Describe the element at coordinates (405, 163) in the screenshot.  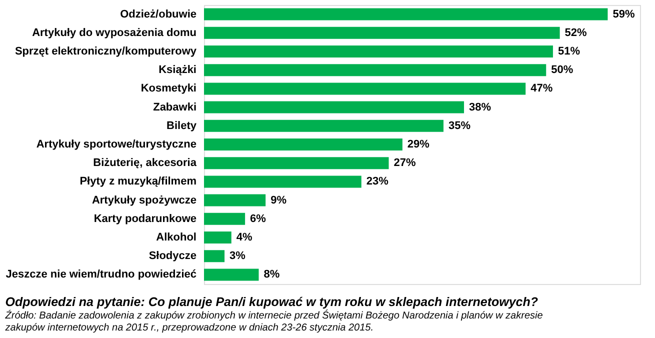
I see `data-label: 27%` at that location.